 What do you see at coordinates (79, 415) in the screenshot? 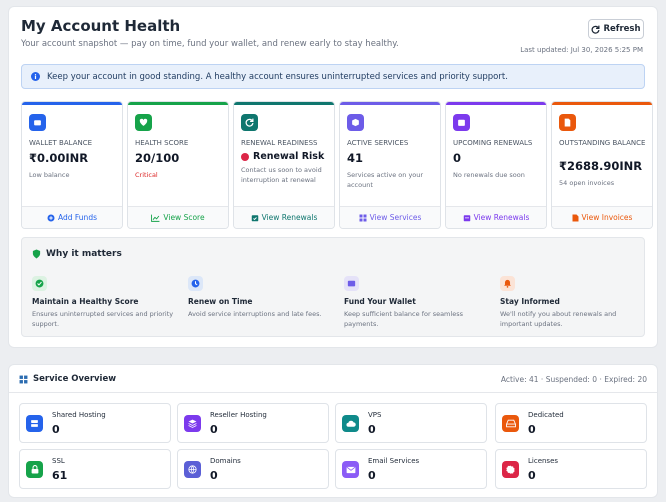
I see `service-name: Shared Hosting` at bounding box center [79, 415].